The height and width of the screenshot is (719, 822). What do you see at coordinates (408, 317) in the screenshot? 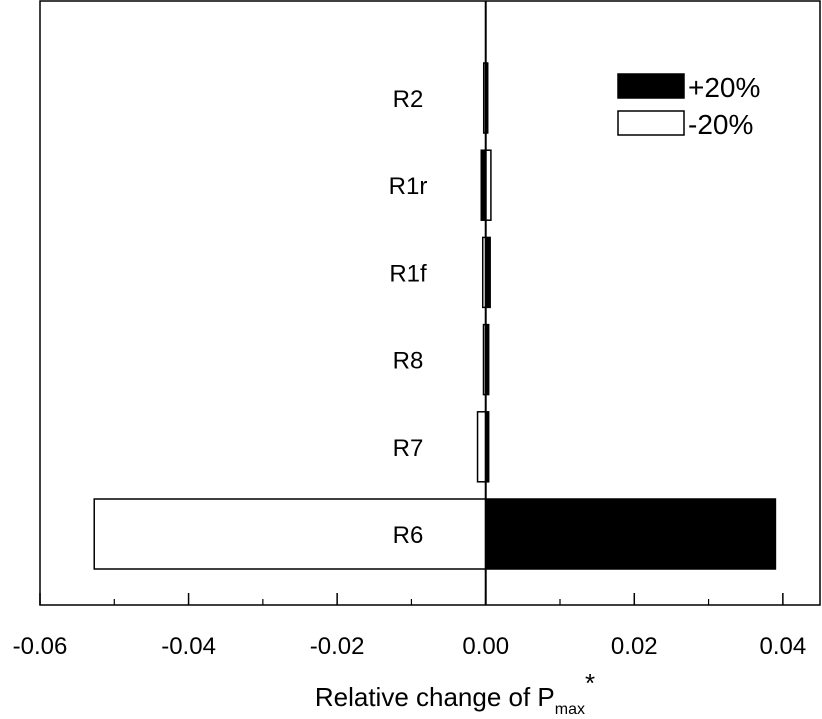
I see `category-labels-group: R2 R1r R1f R8 R7 R6` at bounding box center [408, 317].